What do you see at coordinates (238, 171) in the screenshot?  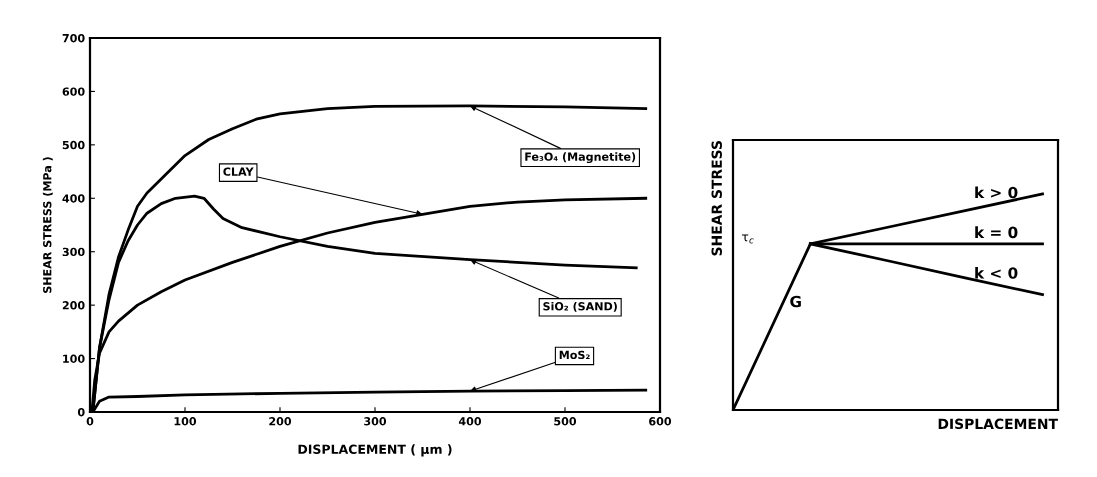 I see `text: CLAY` at bounding box center [238, 171].